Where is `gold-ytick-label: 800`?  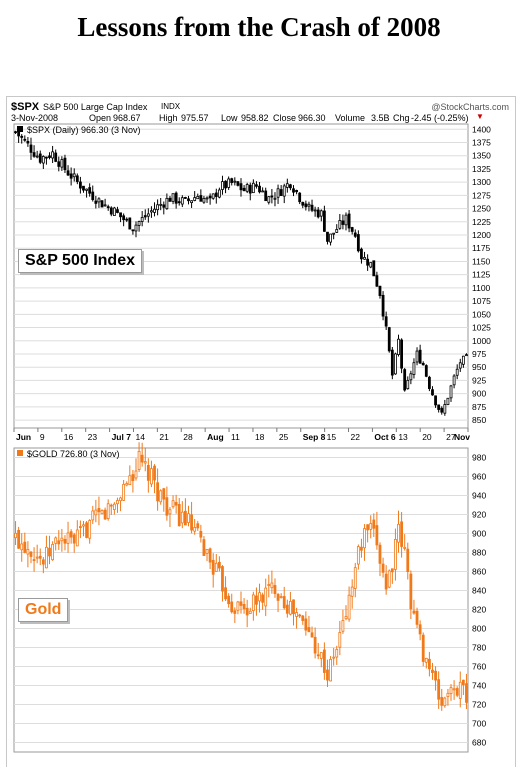 gold-ytick-label: 800 is located at coordinates (479, 629).